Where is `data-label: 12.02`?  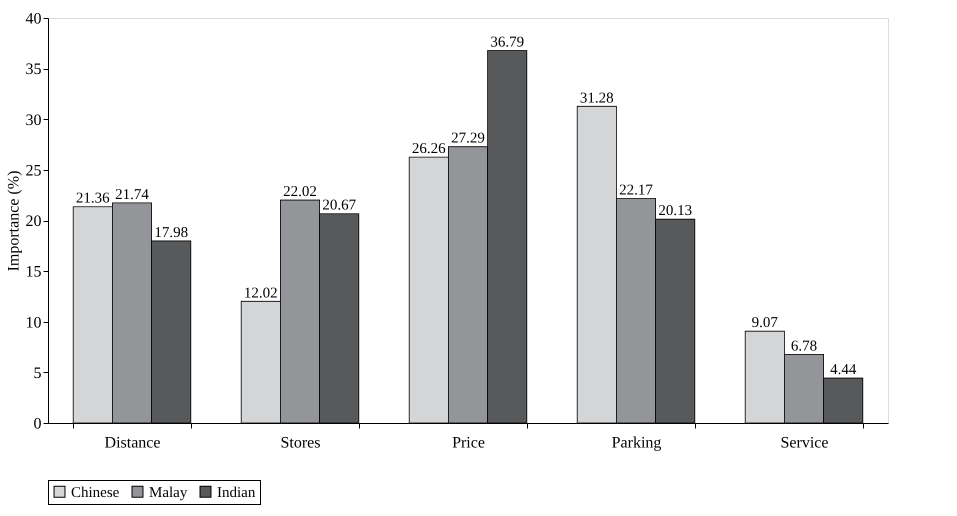
data-label: 12.02 is located at coordinates (261, 293).